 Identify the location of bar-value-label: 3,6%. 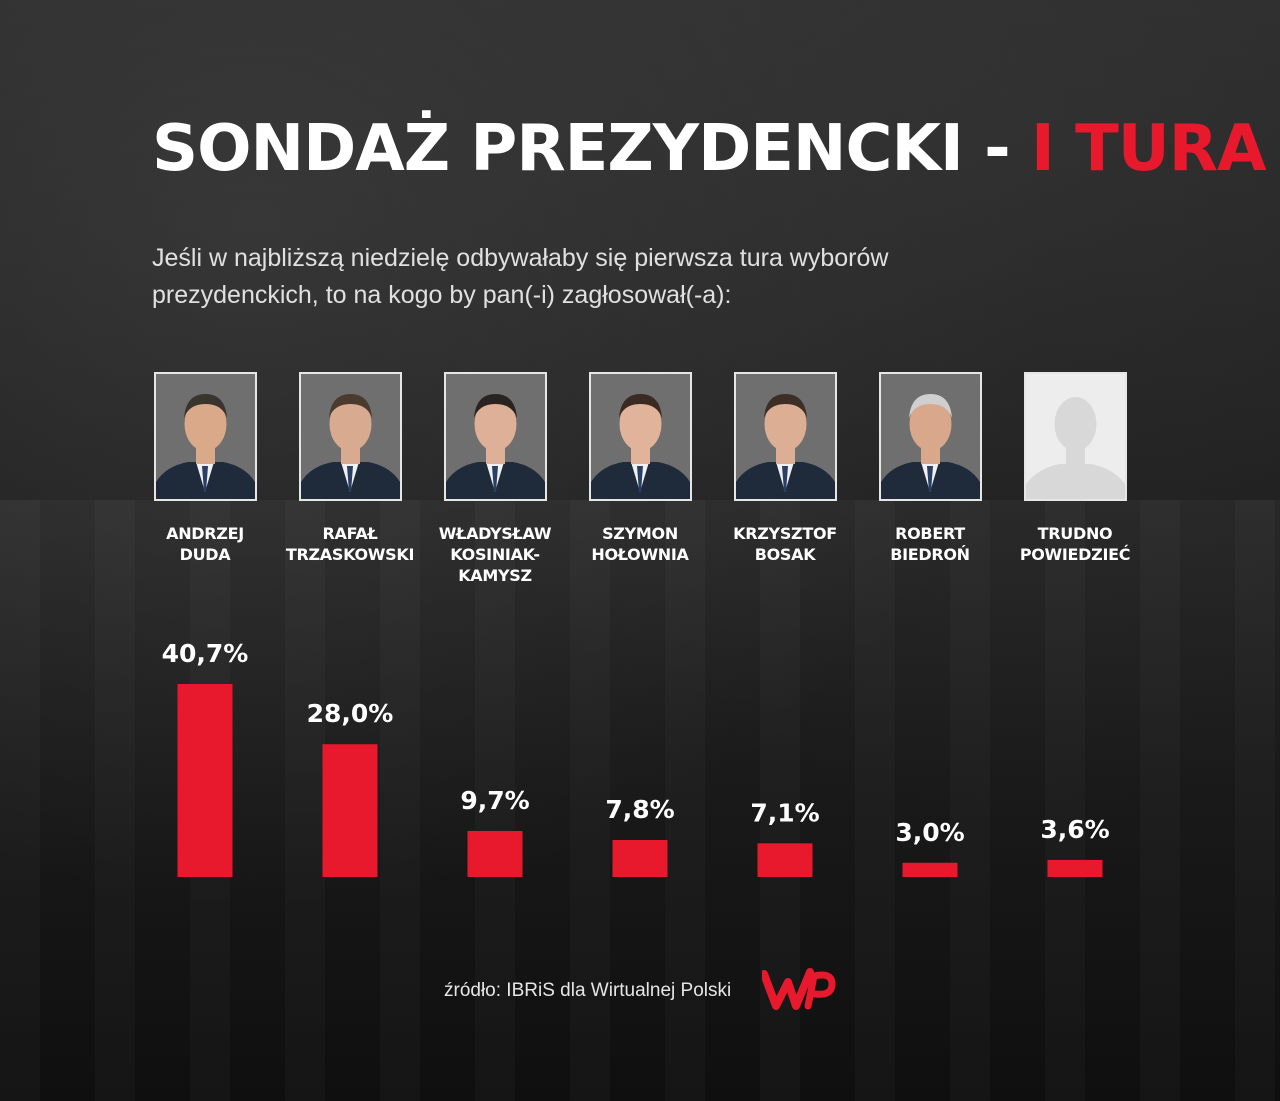
(1074, 829).